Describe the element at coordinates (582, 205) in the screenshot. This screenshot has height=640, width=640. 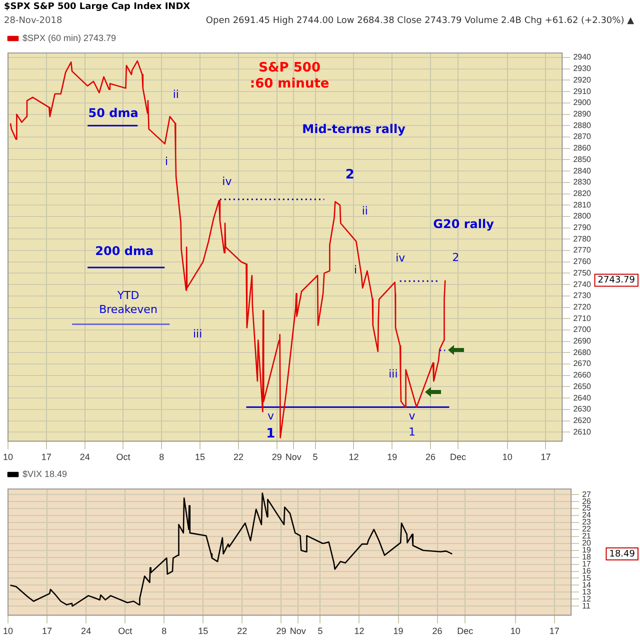
I see `y-tick-label: 2810` at that location.